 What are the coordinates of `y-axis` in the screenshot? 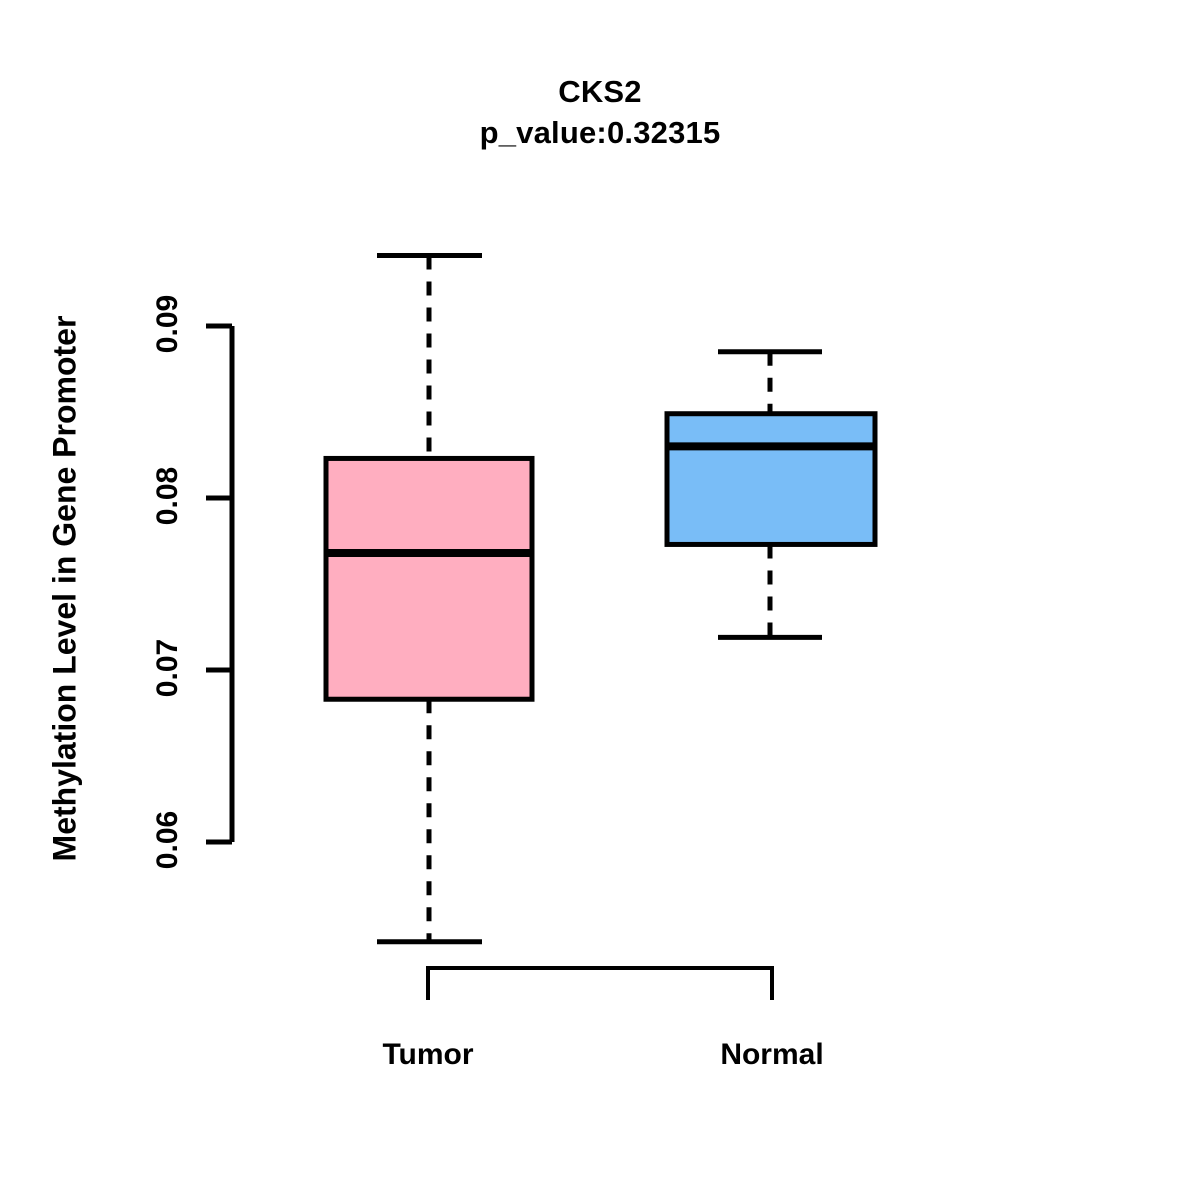 It's located at (220, 584).